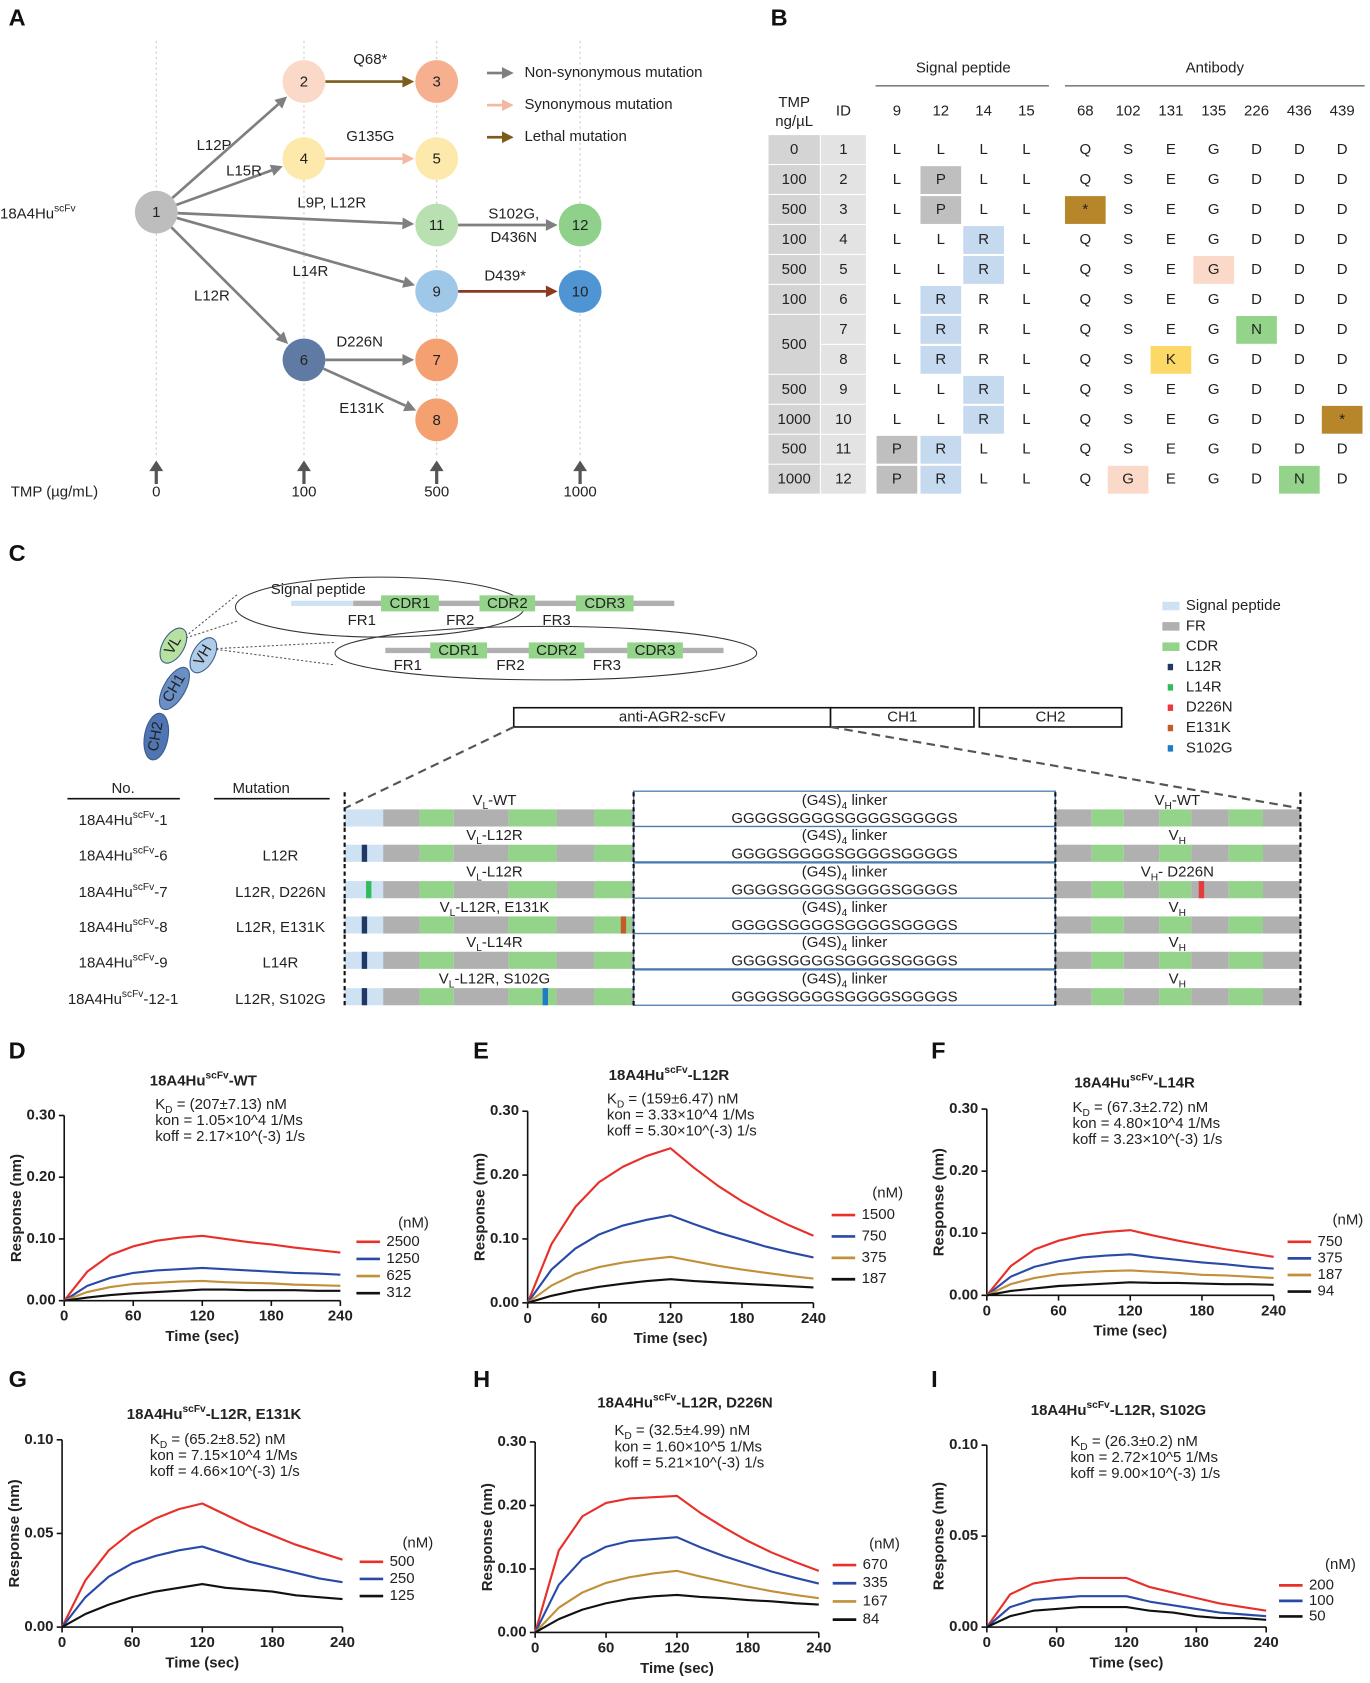  Describe the element at coordinates (963, 1232) in the screenshot. I see `y-tick-label: 0.10` at that location.